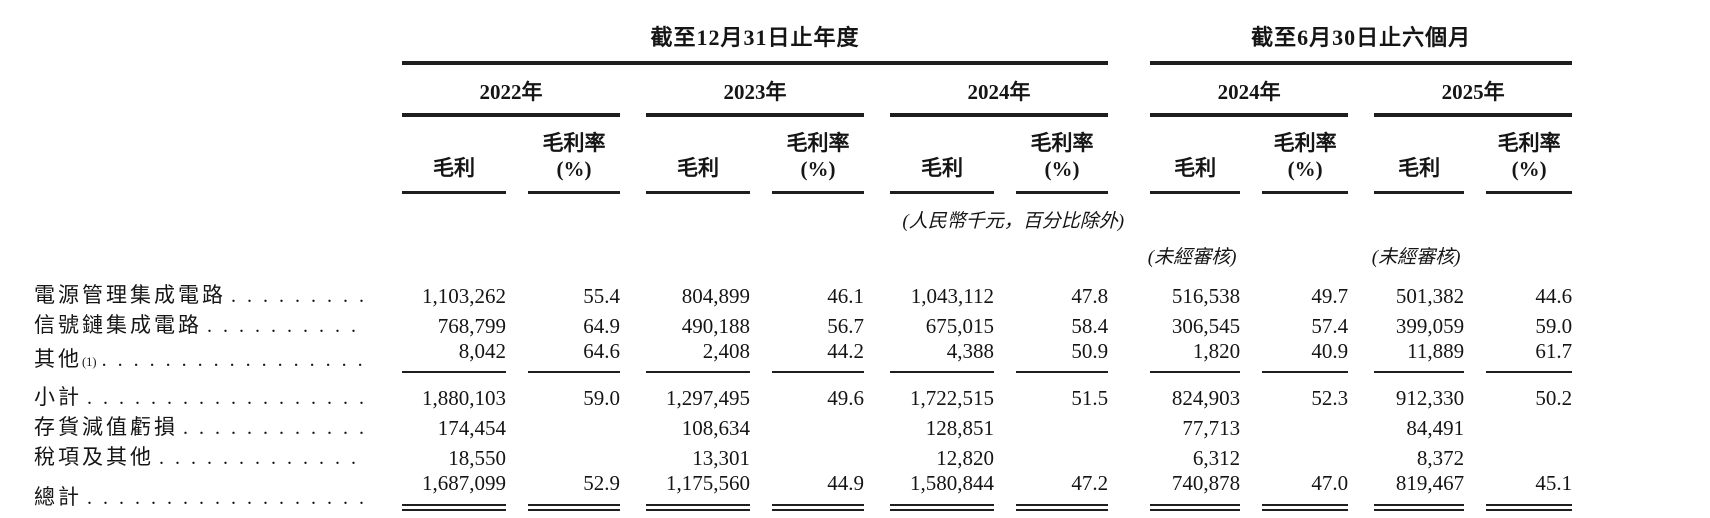 This screenshot has width=1710, height=518. I want to click on cell-value: 84,491, so click(1435, 428).